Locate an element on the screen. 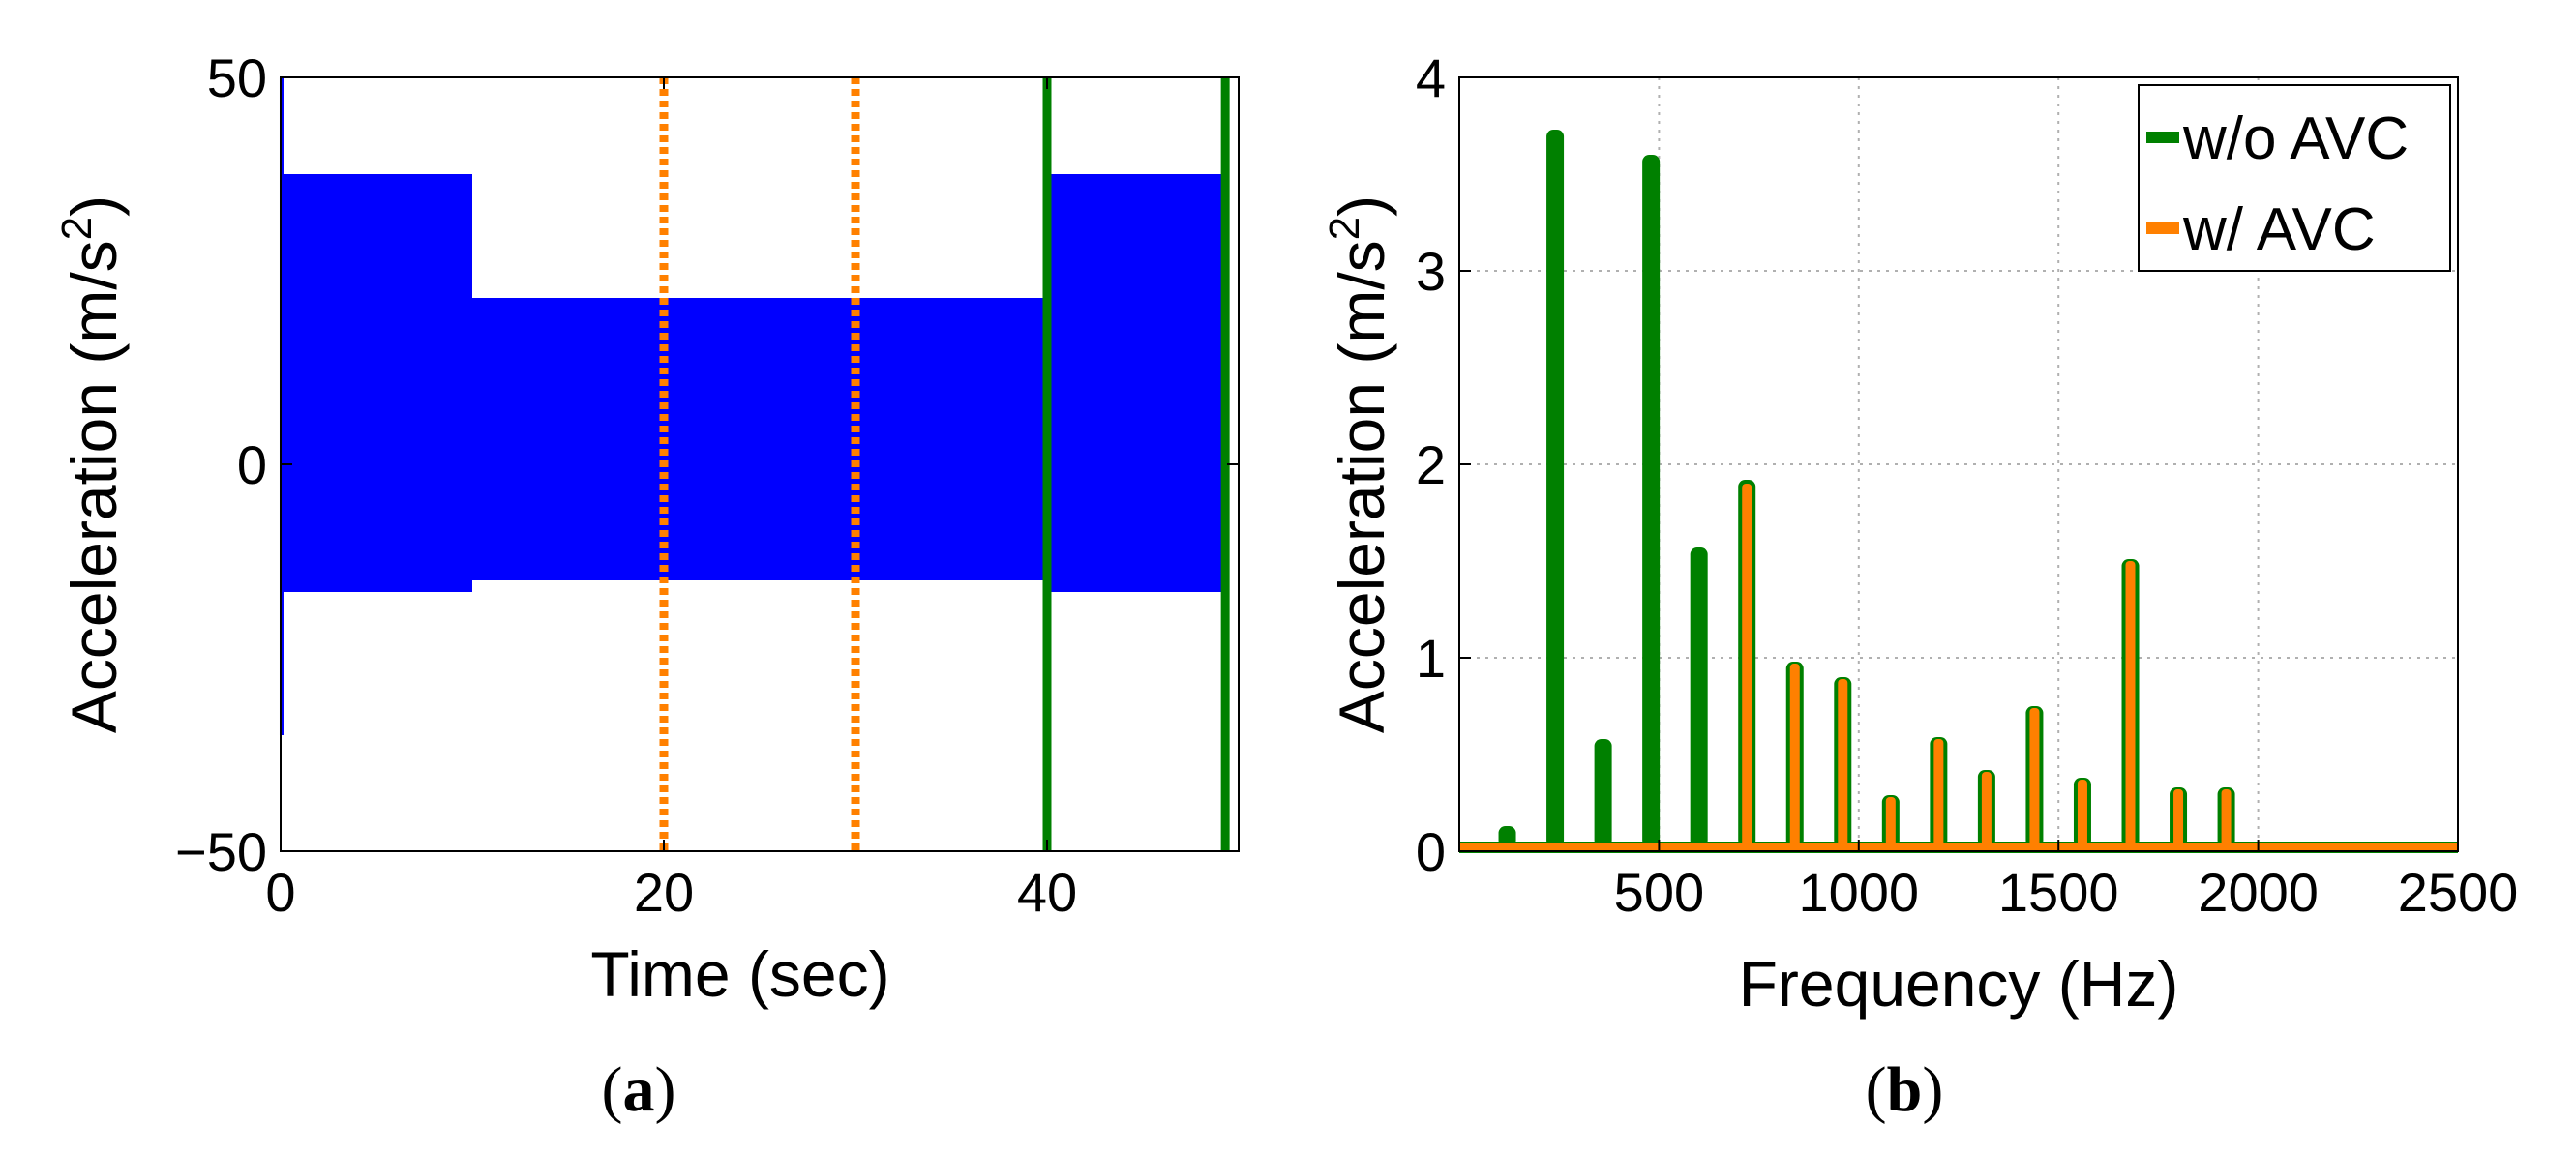 Image resolution: width=2576 pixels, height=1154 pixels. panel-a-xlabel: Time (sec) is located at coordinates (739, 974).